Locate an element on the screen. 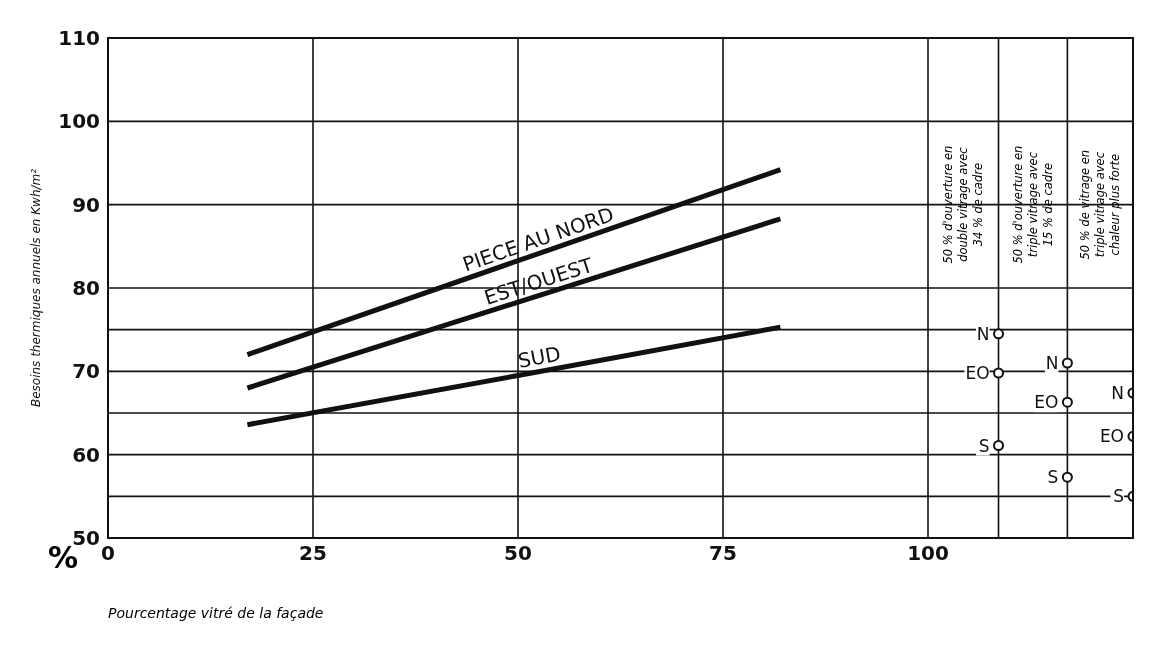  series-label: EO is located at coordinates (977, 373).